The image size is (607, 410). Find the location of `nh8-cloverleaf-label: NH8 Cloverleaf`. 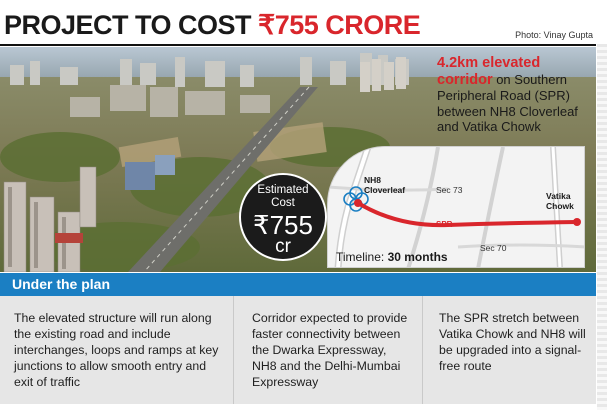

nh8-cloverleaf-label: NH8 Cloverleaf is located at coordinates (385, 185).